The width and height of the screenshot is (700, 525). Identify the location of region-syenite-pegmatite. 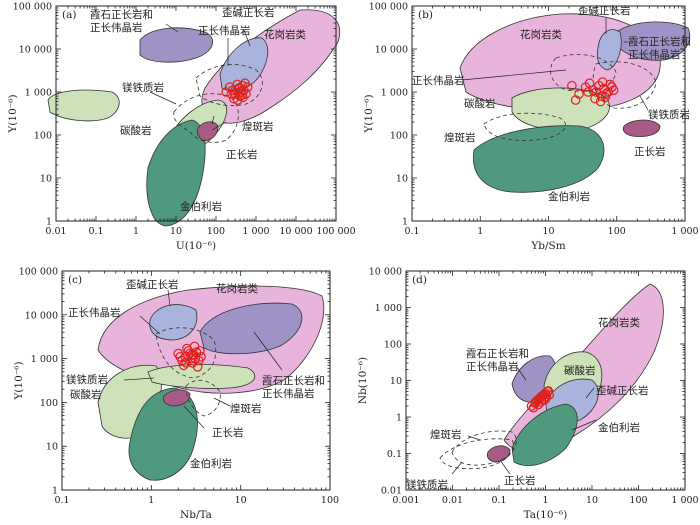
(583, 73).